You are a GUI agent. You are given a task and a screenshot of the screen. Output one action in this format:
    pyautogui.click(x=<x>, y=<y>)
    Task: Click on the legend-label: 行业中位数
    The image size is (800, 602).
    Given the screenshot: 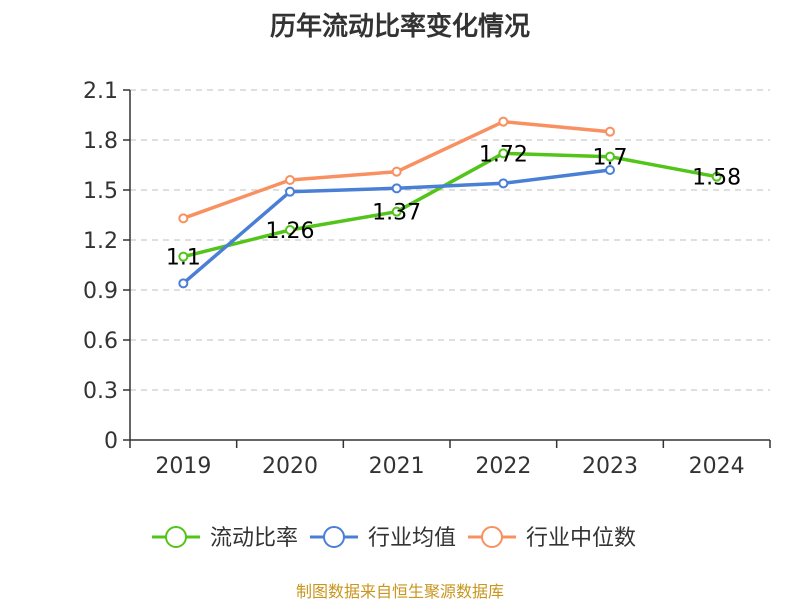 What is the action you would take?
    pyautogui.click(x=581, y=538)
    